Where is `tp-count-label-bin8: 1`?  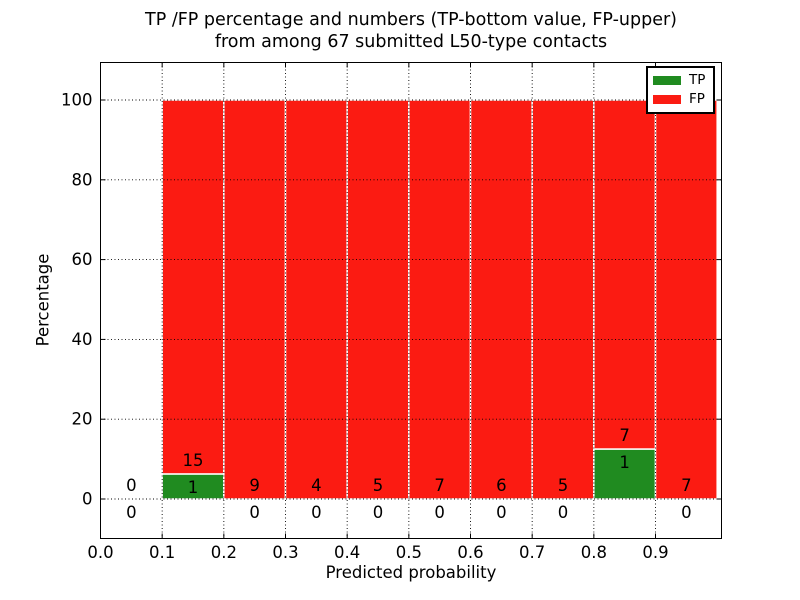
tp-count-label-bin8: 1 is located at coordinates (624, 462).